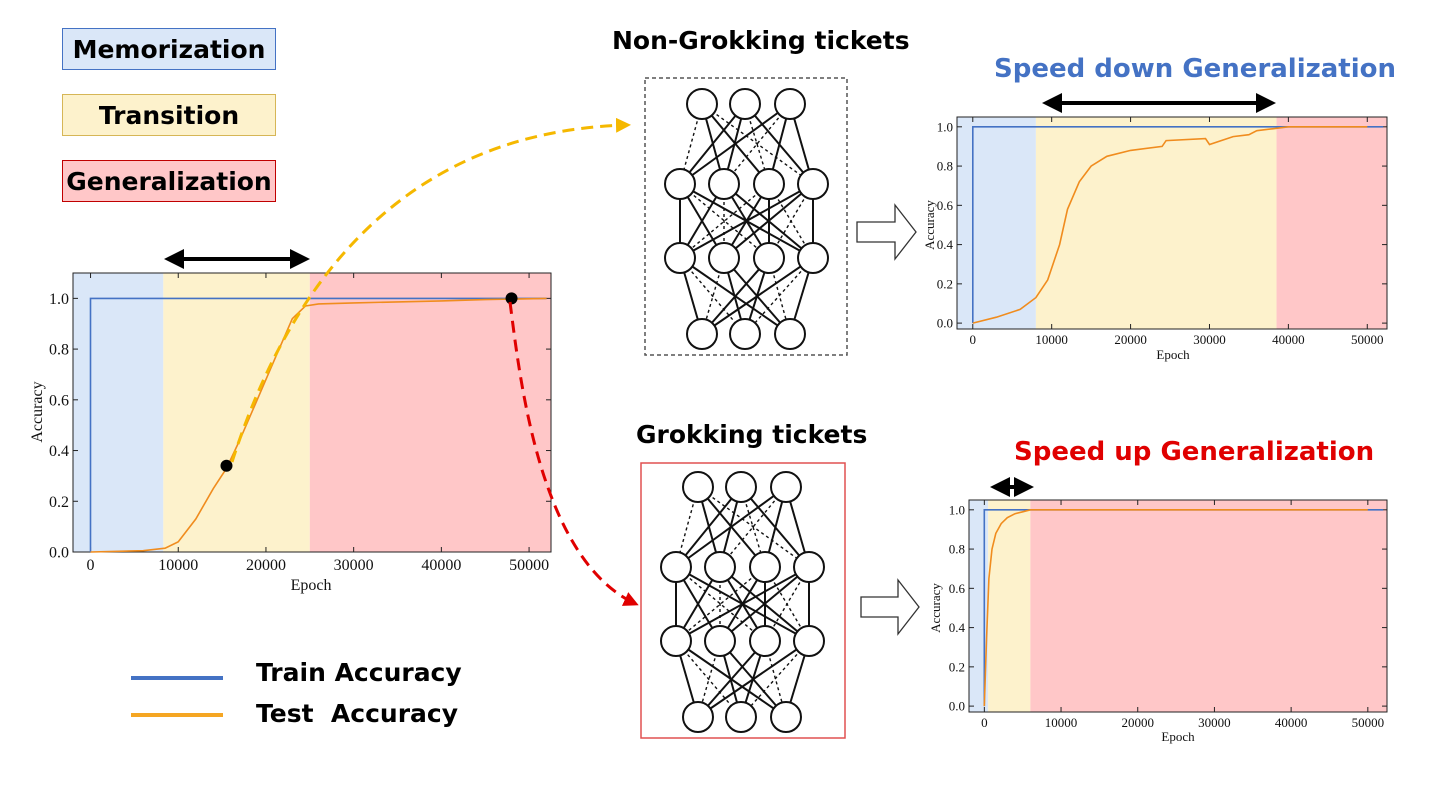 This screenshot has width=1440, height=810. I want to click on slow-series-train, so click(1177, 225).